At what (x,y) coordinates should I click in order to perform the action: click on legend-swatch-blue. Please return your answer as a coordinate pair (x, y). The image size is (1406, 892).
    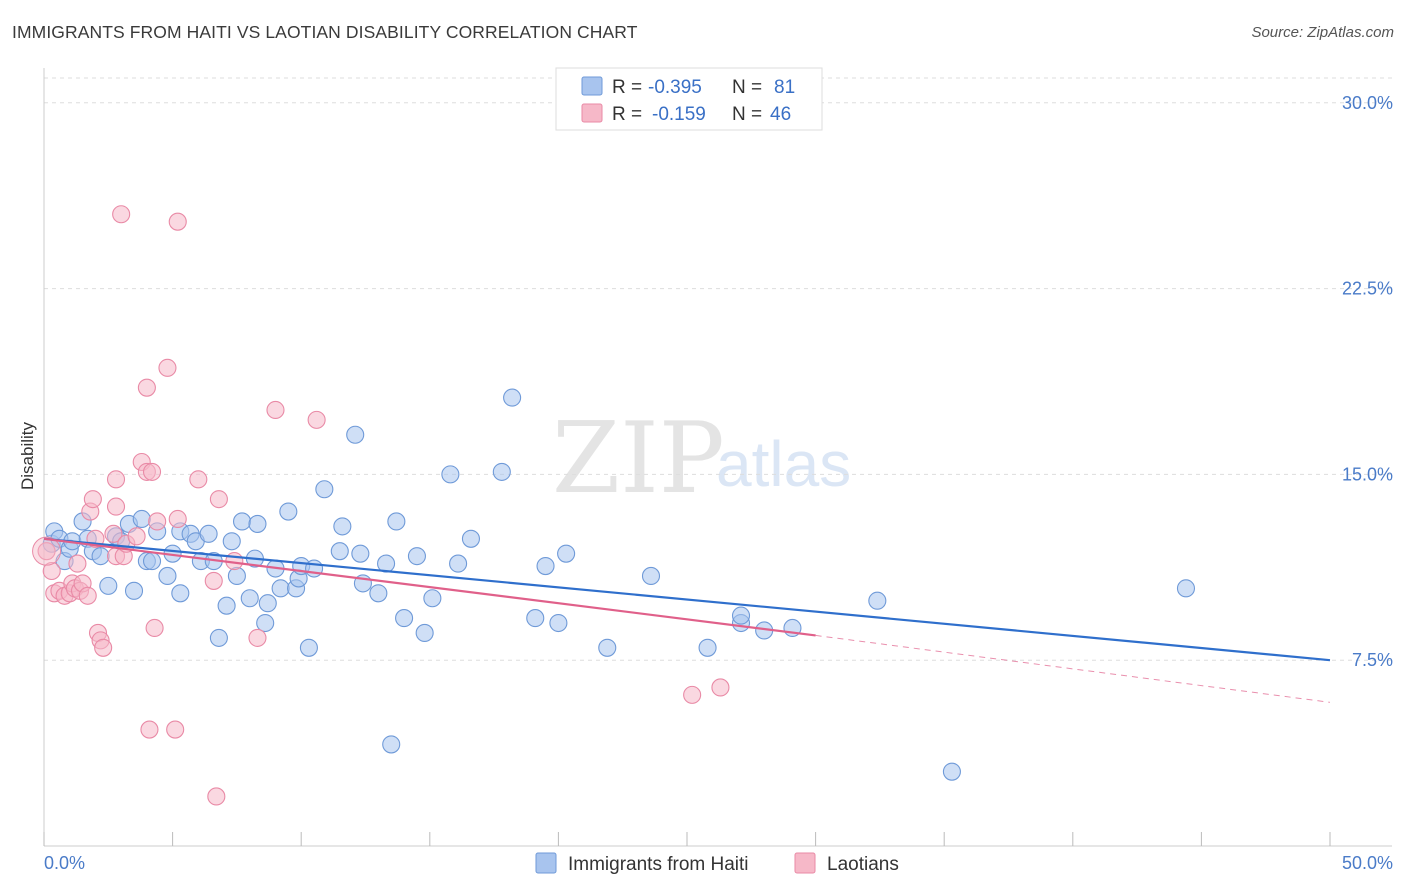
    Looking at the image, I should click on (592, 86).